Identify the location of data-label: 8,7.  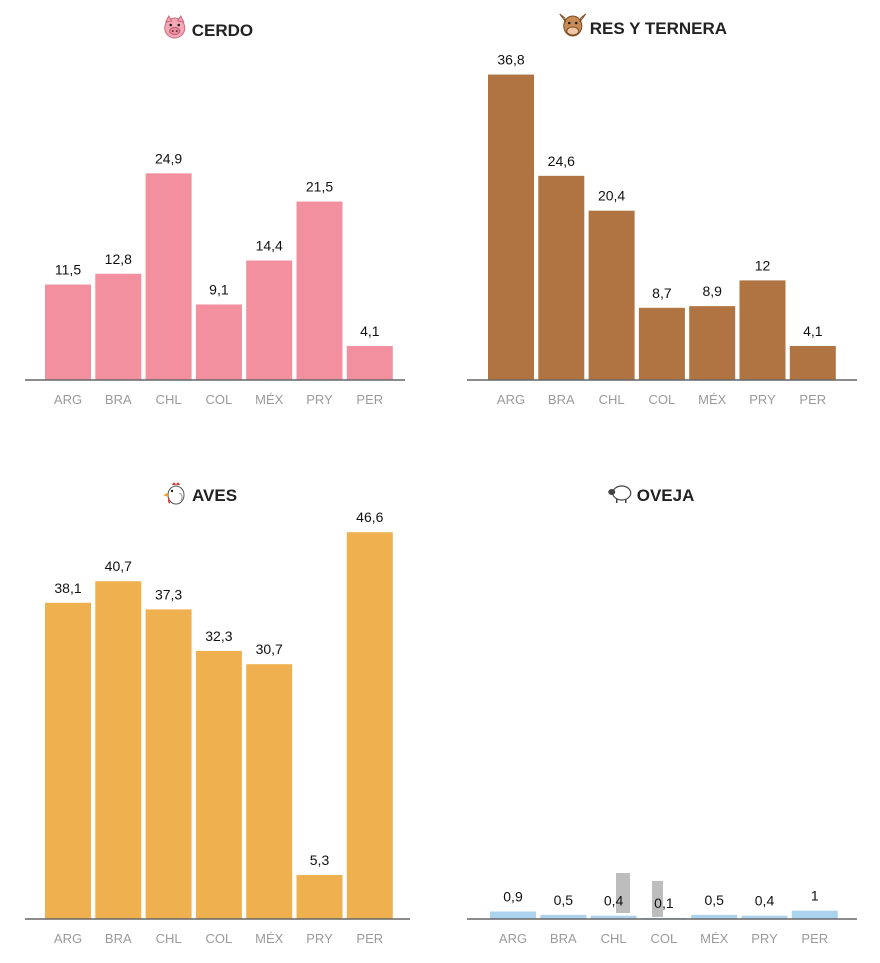
(662, 293).